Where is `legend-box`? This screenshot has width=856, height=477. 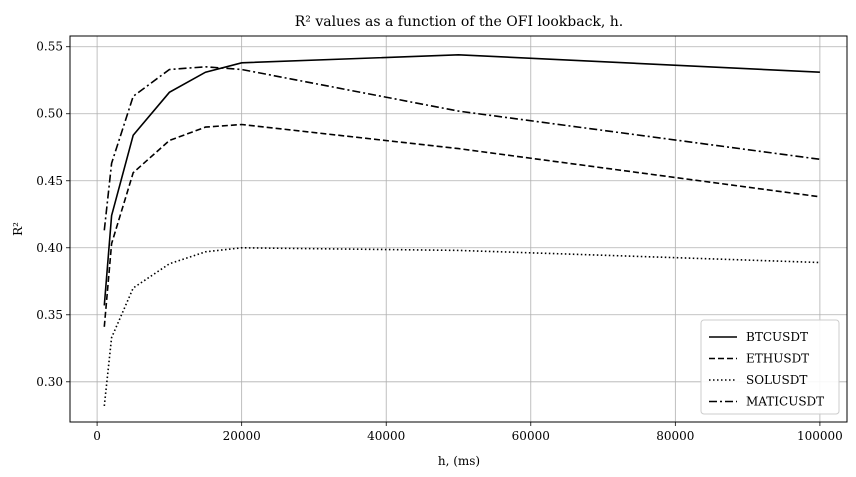
legend-box is located at coordinates (770, 367).